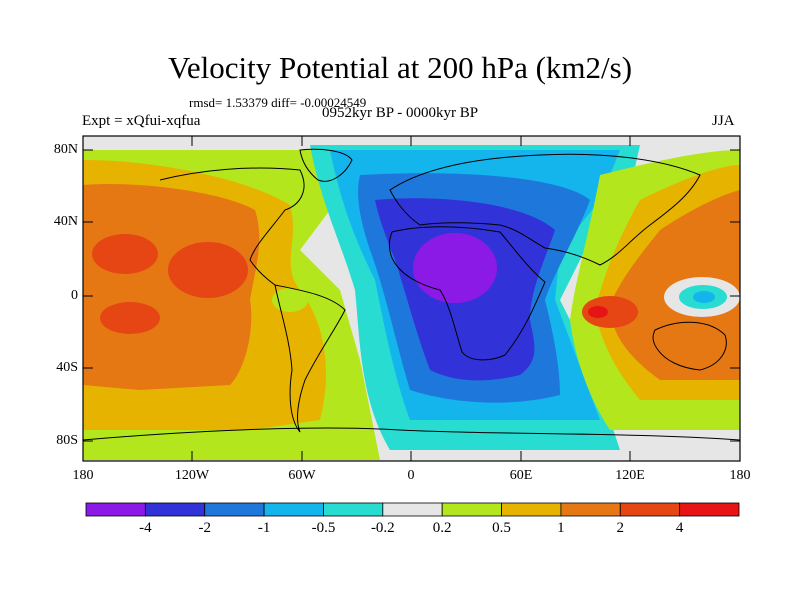 The width and height of the screenshot is (800, 600). Describe the element at coordinates (74, 295) in the screenshot. I see `y-tick-label: 0` at that location.